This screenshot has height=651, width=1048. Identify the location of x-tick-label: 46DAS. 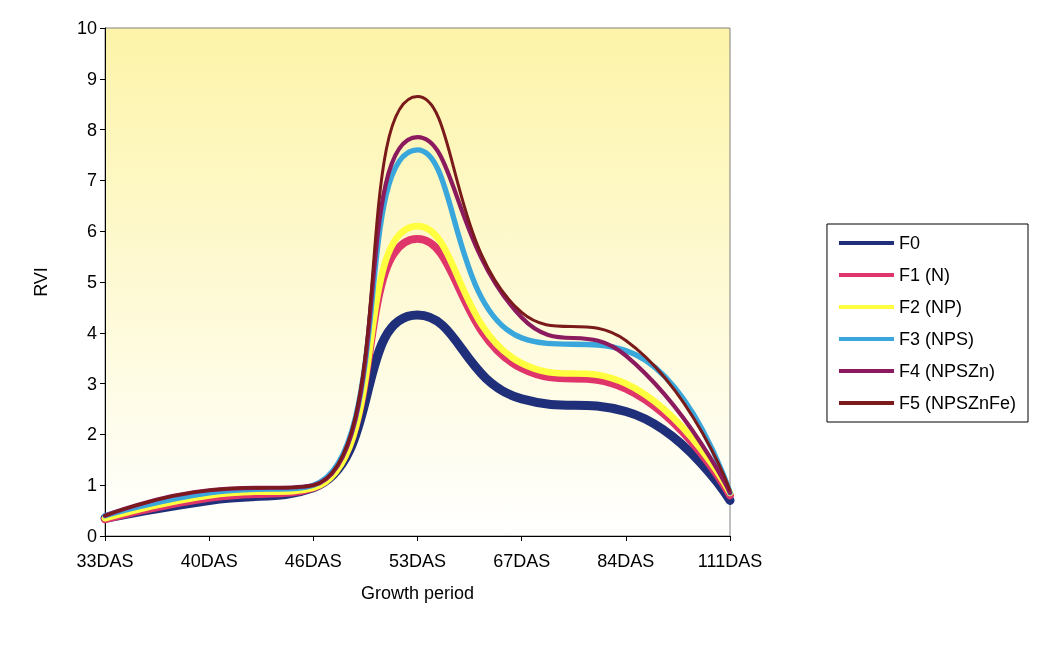
(313, 561).